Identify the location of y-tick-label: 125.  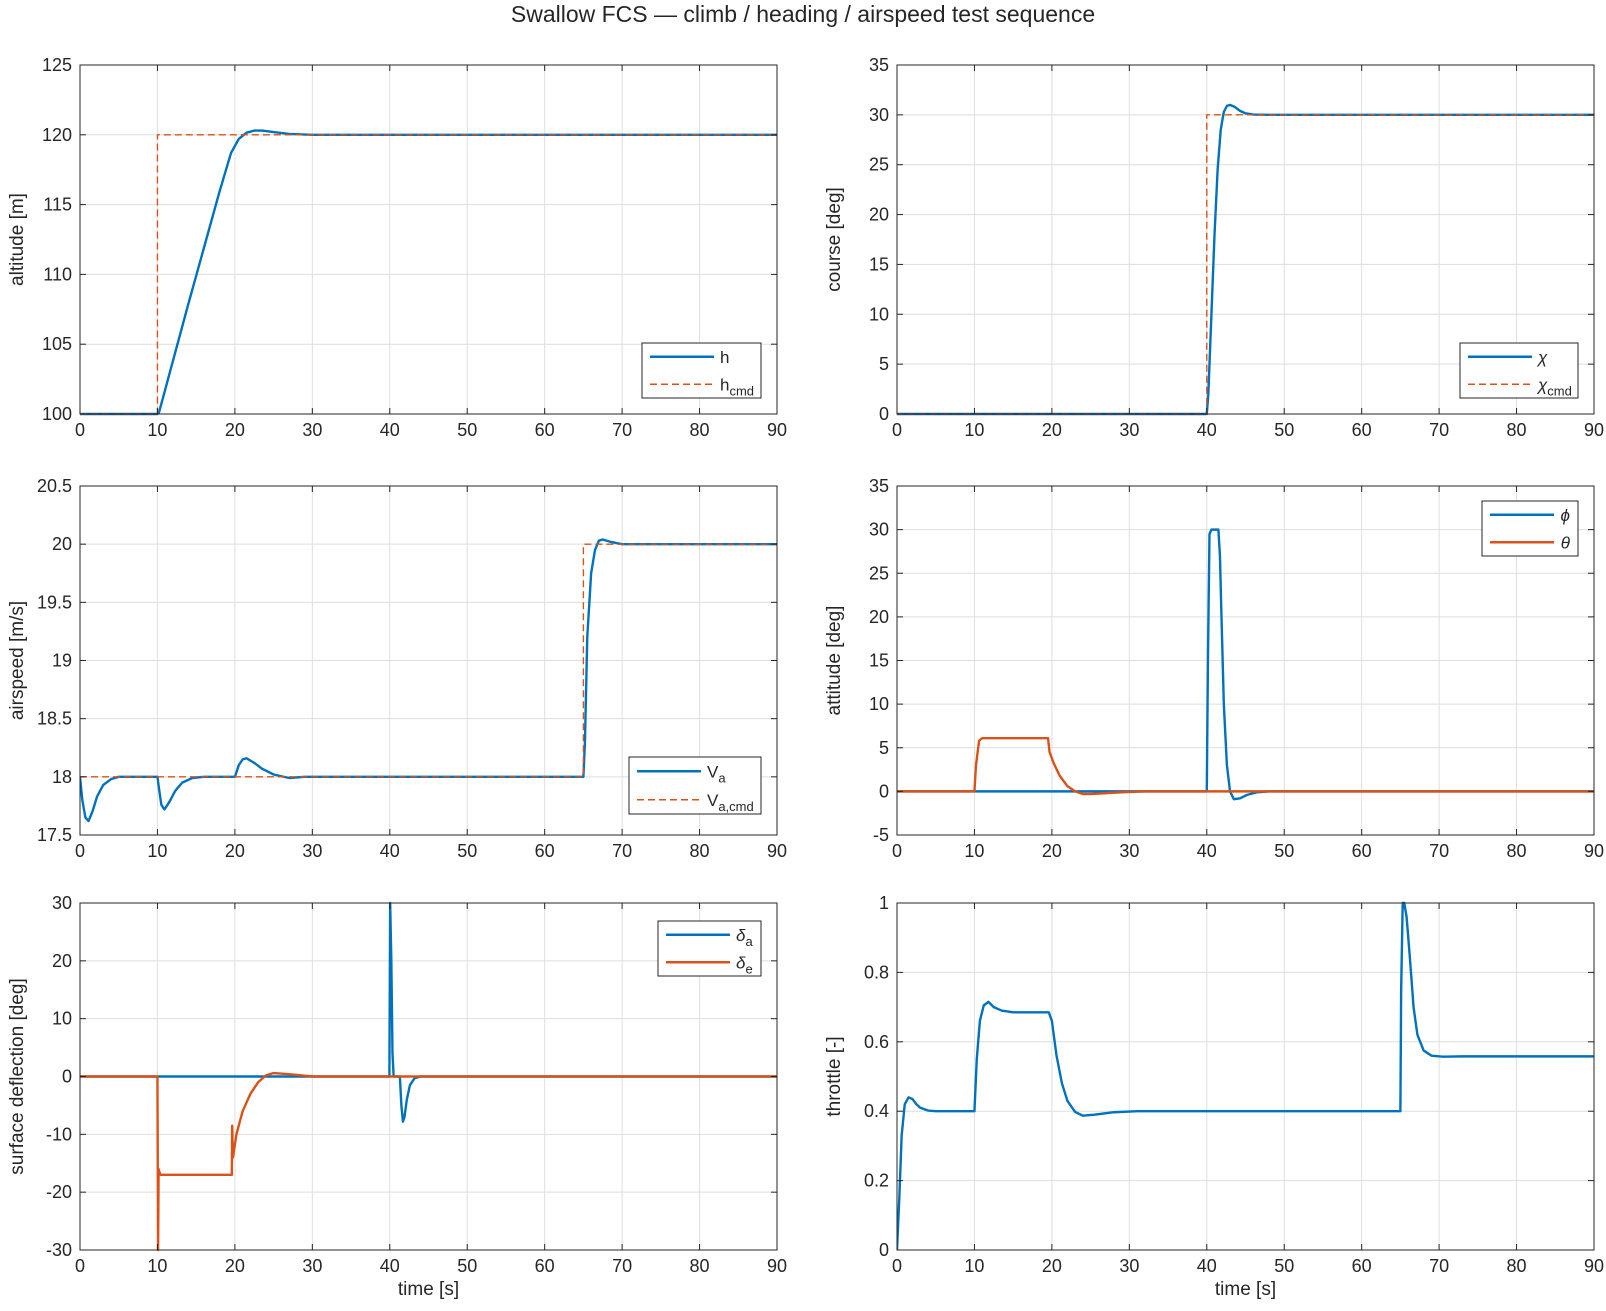
(57, 65).